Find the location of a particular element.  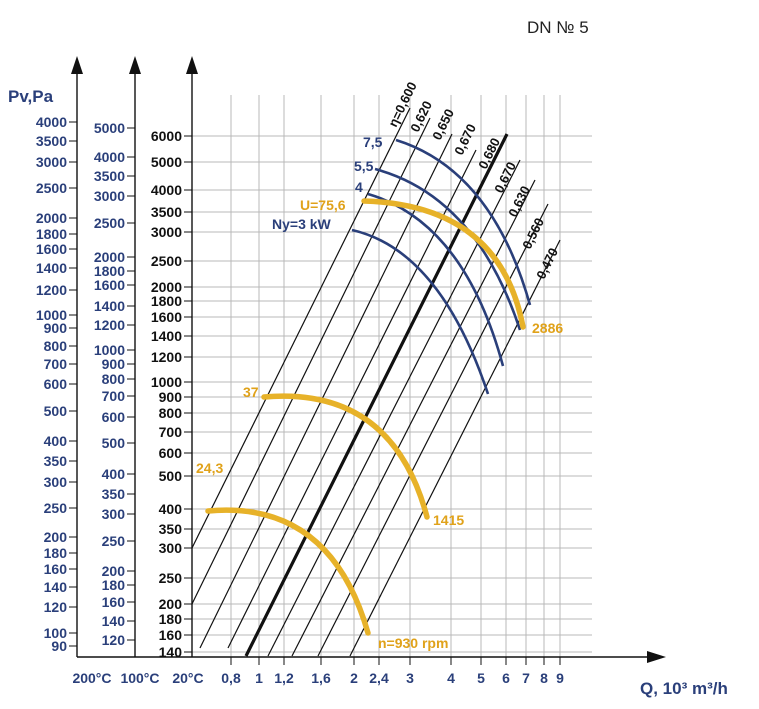

y-100c-label: 1200 is located at coordinates (109, 325).